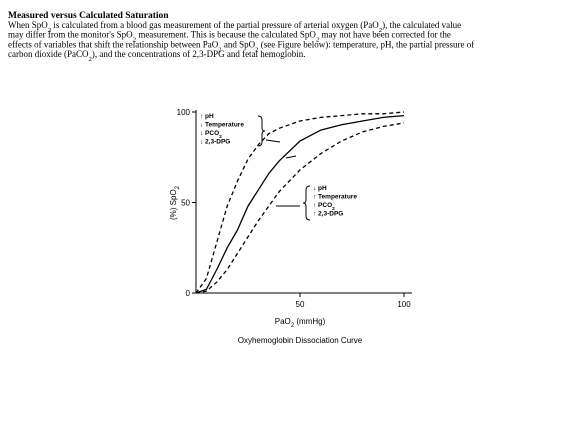 The height and width of the screenshot is (422, 573). I want to click on annotation: ↑ pH, so click(207, 116).